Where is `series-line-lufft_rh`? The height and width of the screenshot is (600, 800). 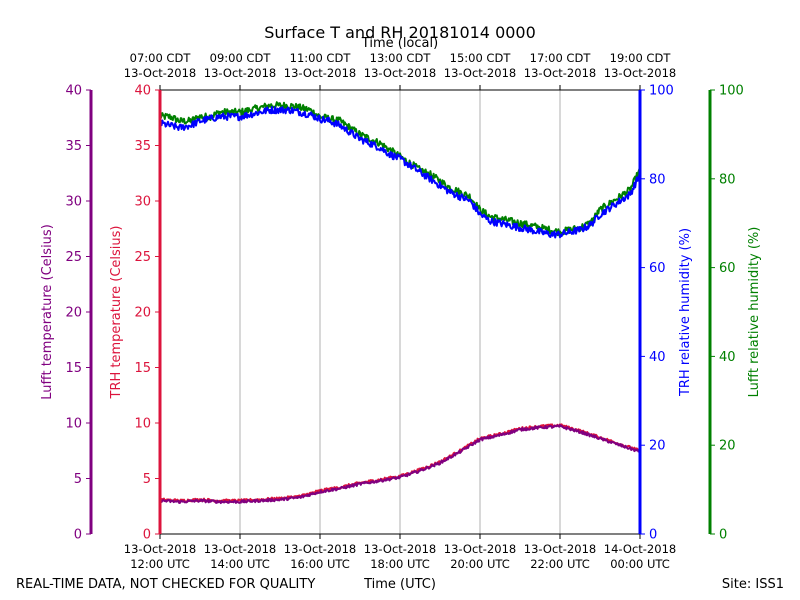 series-line-lufft_rh is located at coordinates (400, 169).